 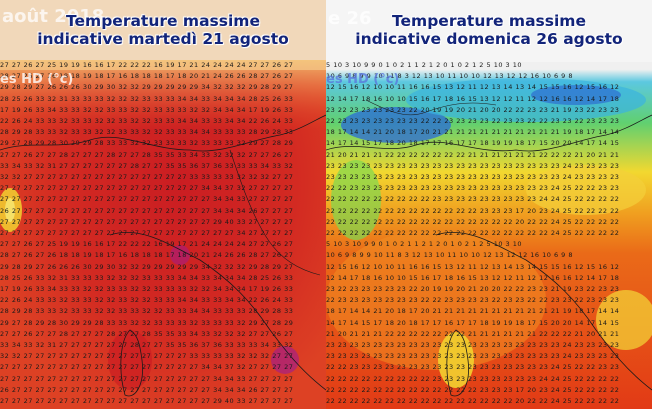 What do you see at coordinates (163, 21) in the screenshot?
I see `title-left-line1: Temperature massime` at bounding box center [163, 21].